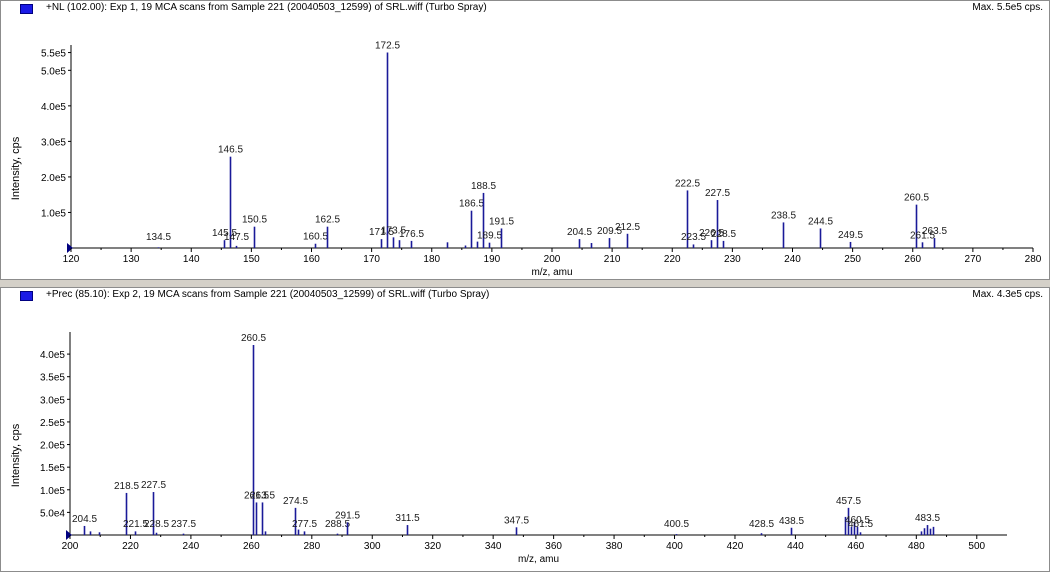 The image size is (1050, 573). Describe the element at coordinates (795, 546) in the screenshot. I see `x-tick-label: 440` at that location.